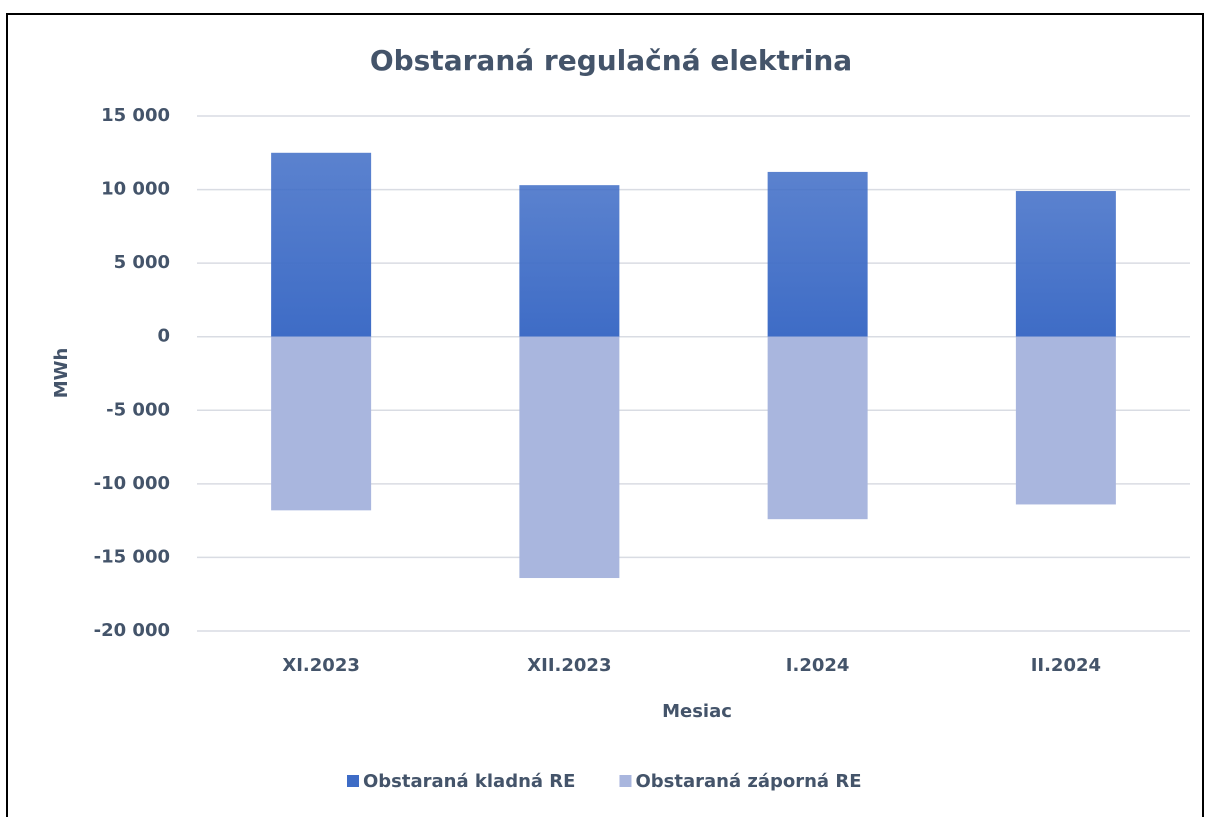  I want to click on y-tick-label: -20 000, so click(132, 630).